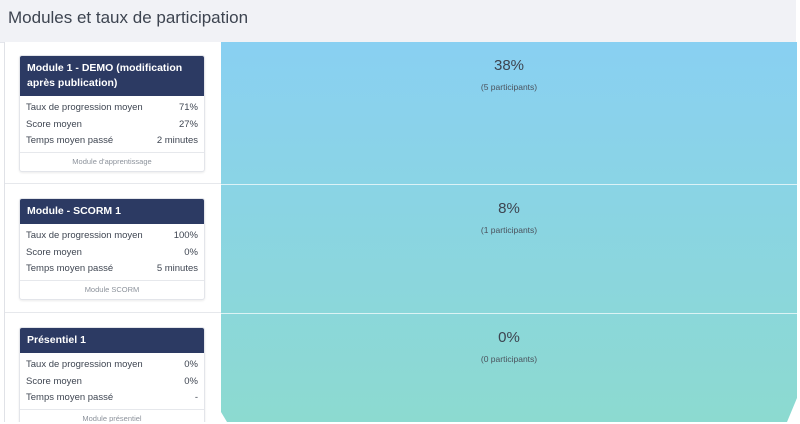 This screenshot has width=800, height=424. I want to click on stat-progress-value: 71%, so click(188, 107).